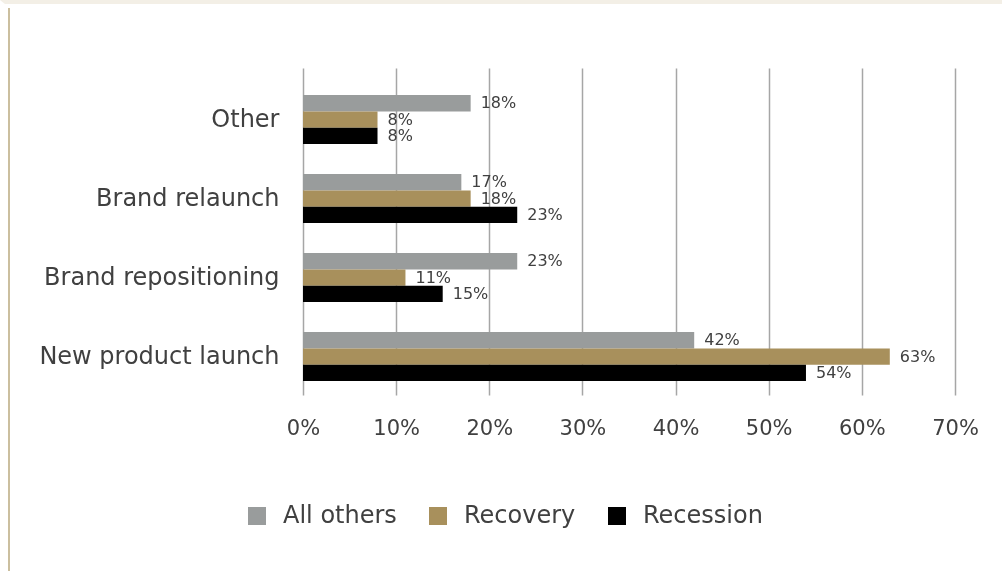  Describe the element at coordinates (498, 103) in the screenshot. I see `data-label: 18%` at that location.